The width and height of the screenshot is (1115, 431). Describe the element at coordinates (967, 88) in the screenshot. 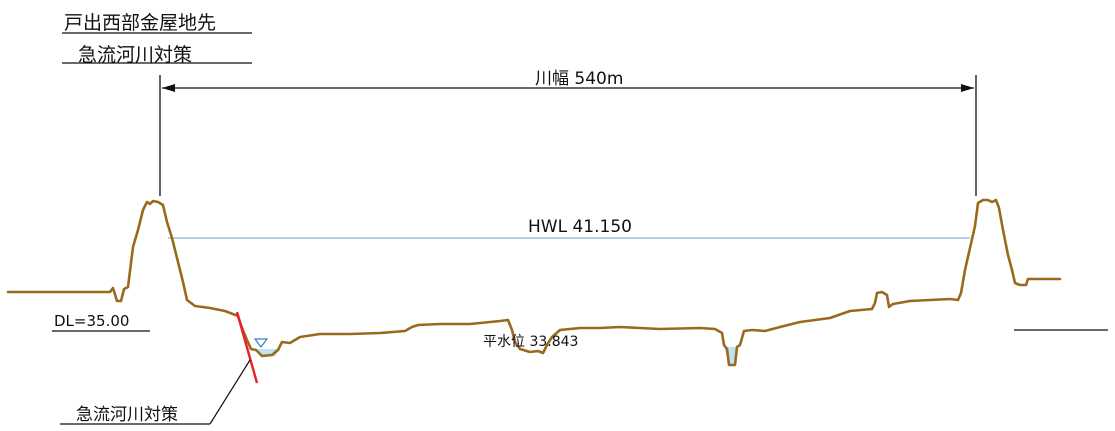

I see `dimension-arrow-right` at that location.